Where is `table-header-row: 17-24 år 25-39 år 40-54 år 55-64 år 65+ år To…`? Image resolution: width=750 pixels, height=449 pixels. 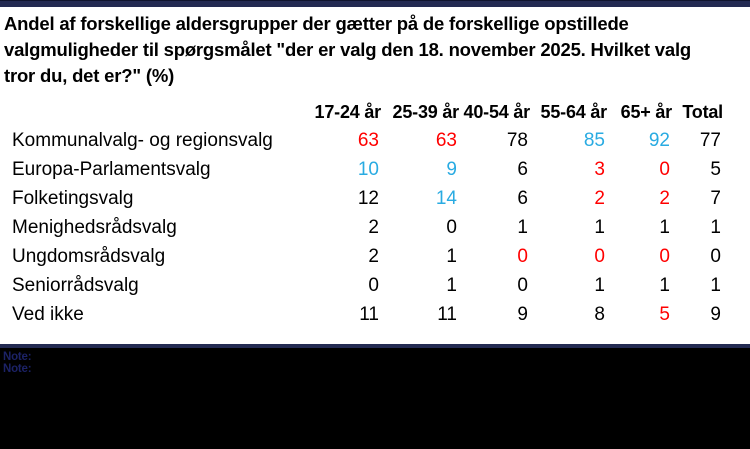
table-header-row: 17-24 år 25-39 år 40-54 år 55-64 år 65+ år To… is located at coordinates (368, 112).